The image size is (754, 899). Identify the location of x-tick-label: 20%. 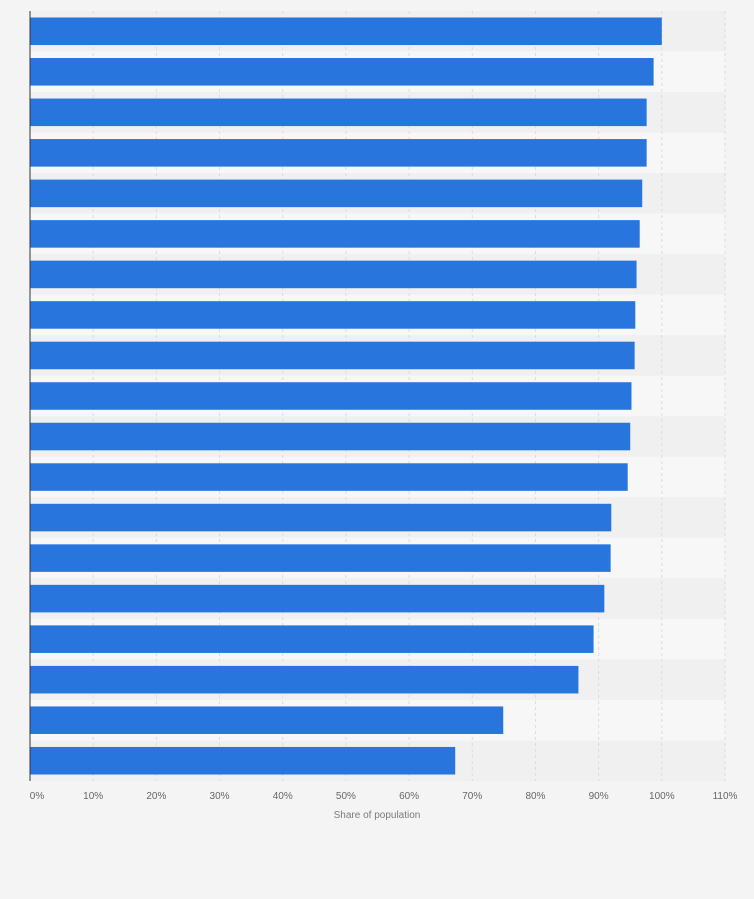
(156, 796).